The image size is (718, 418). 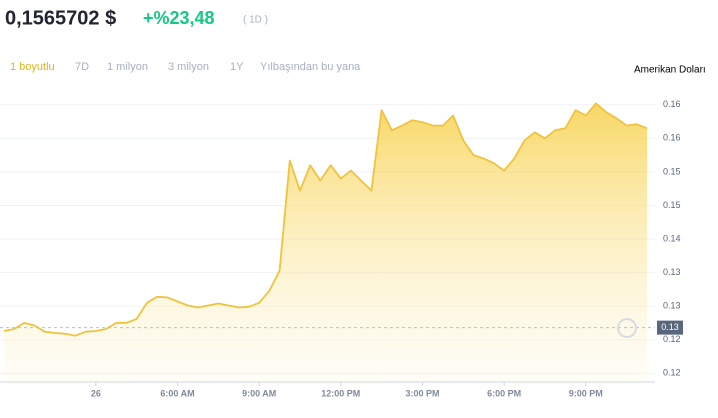 I want to click on x-tick-label: 26, so click(x=96, y=393).